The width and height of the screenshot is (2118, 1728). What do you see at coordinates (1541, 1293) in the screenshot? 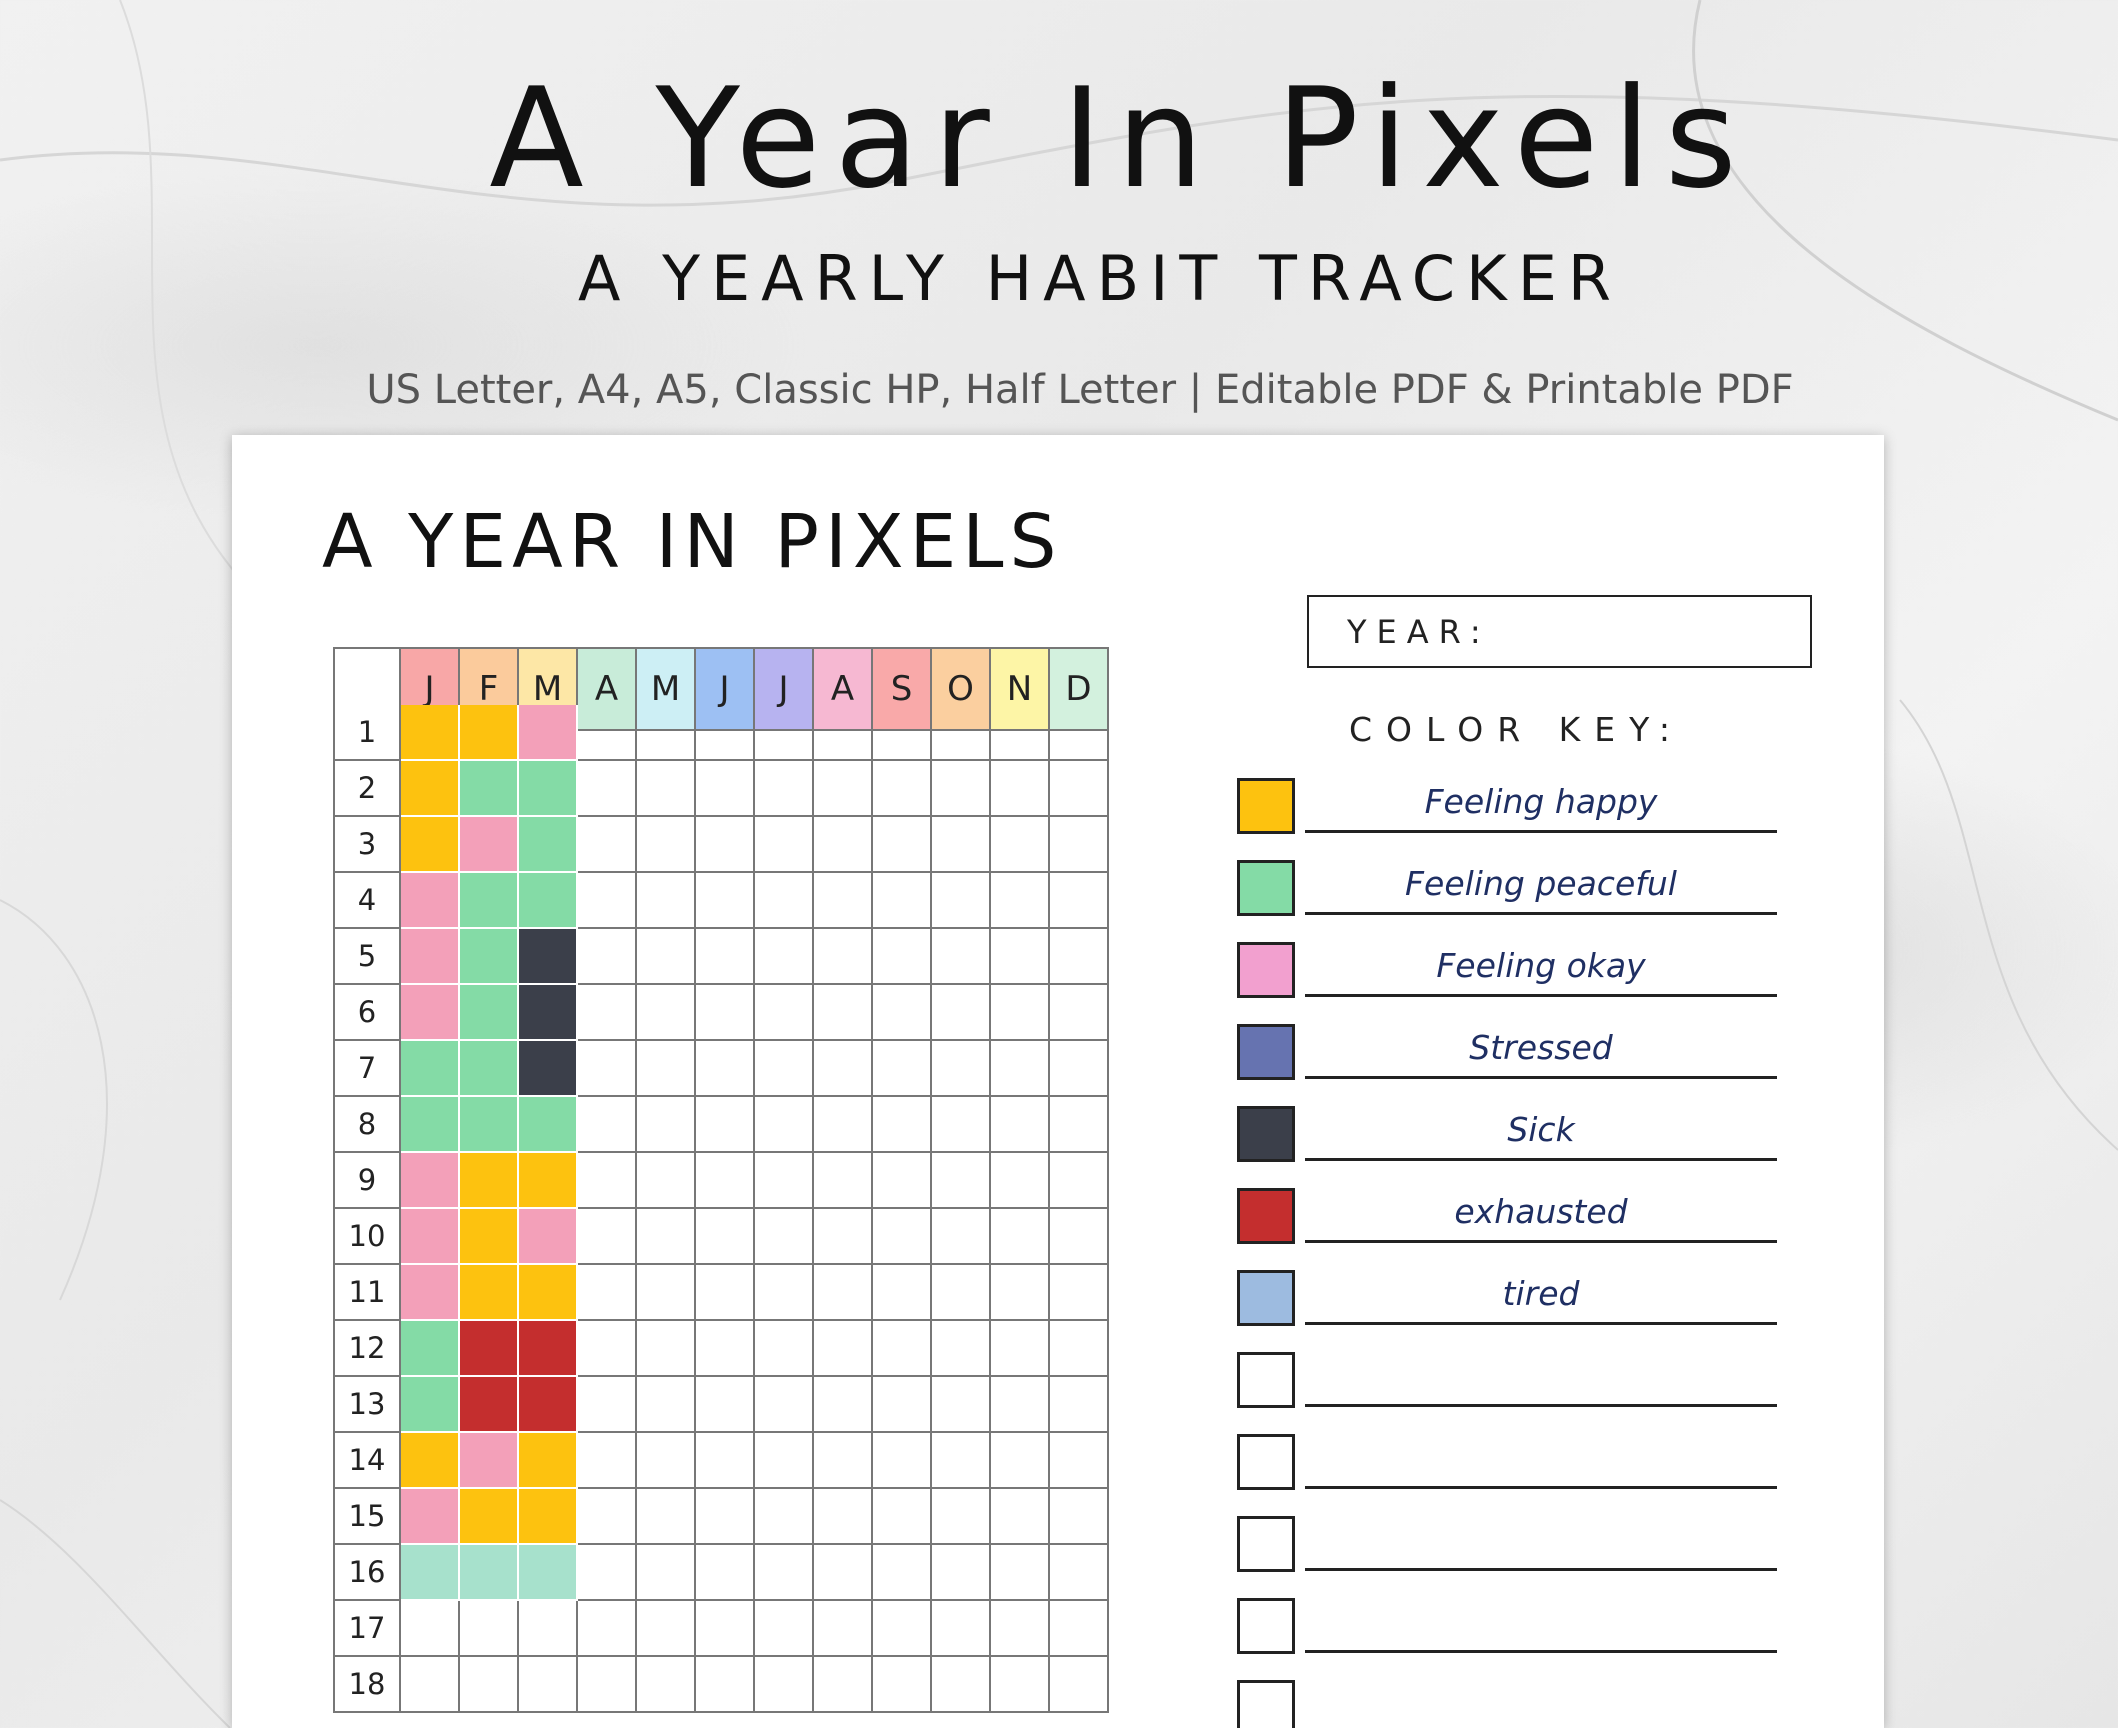
I see `color-key-label: tired` at bounding box center [1541, 1293].